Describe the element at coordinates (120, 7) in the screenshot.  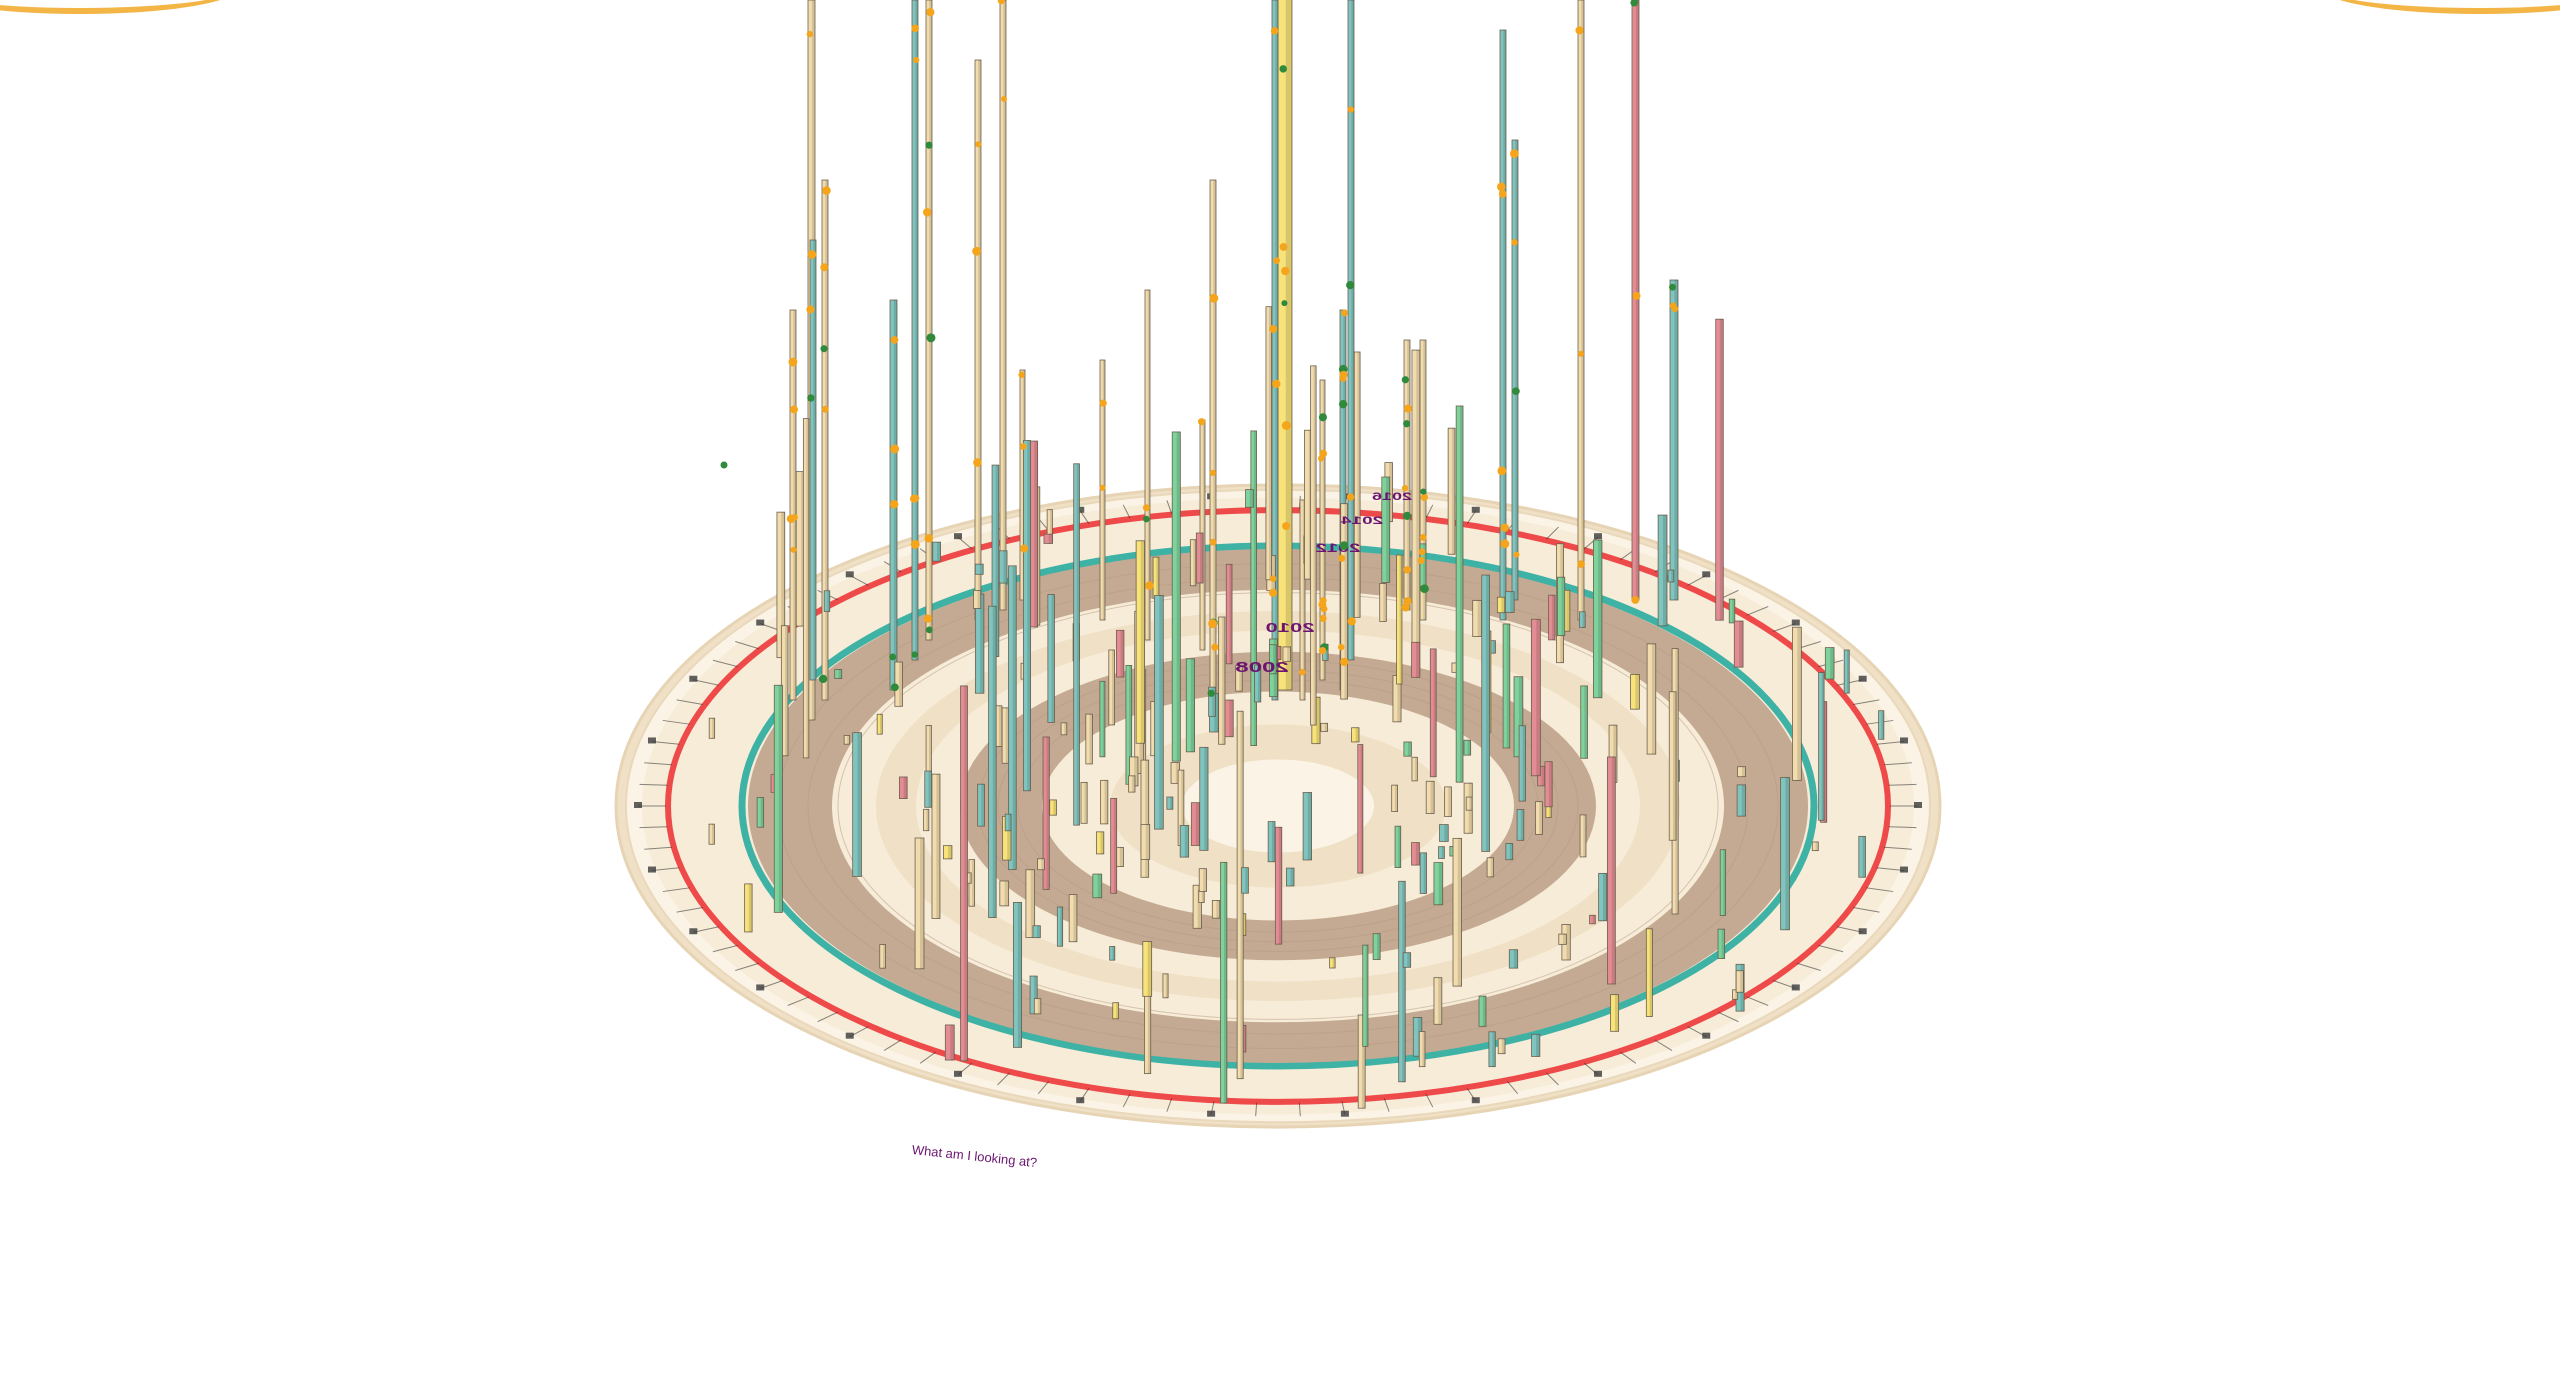
I see `corner-accent-left` at that location.